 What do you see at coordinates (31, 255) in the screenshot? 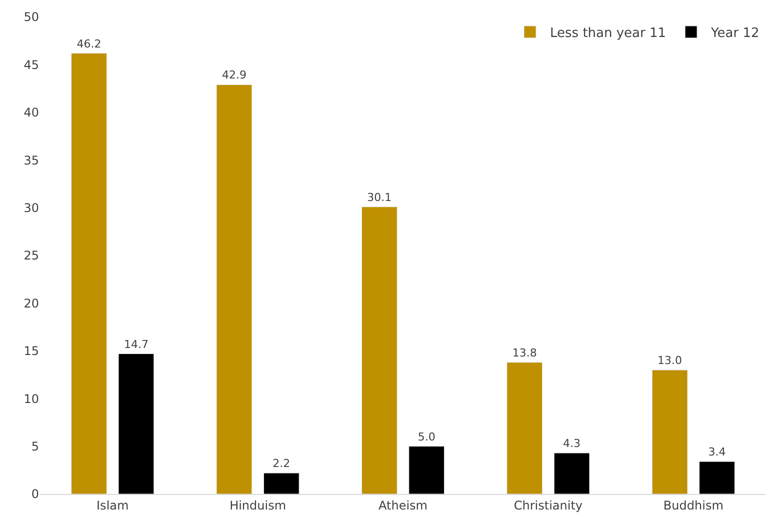
I see `y-tick-label: 25` at bounding box center [31, 255].